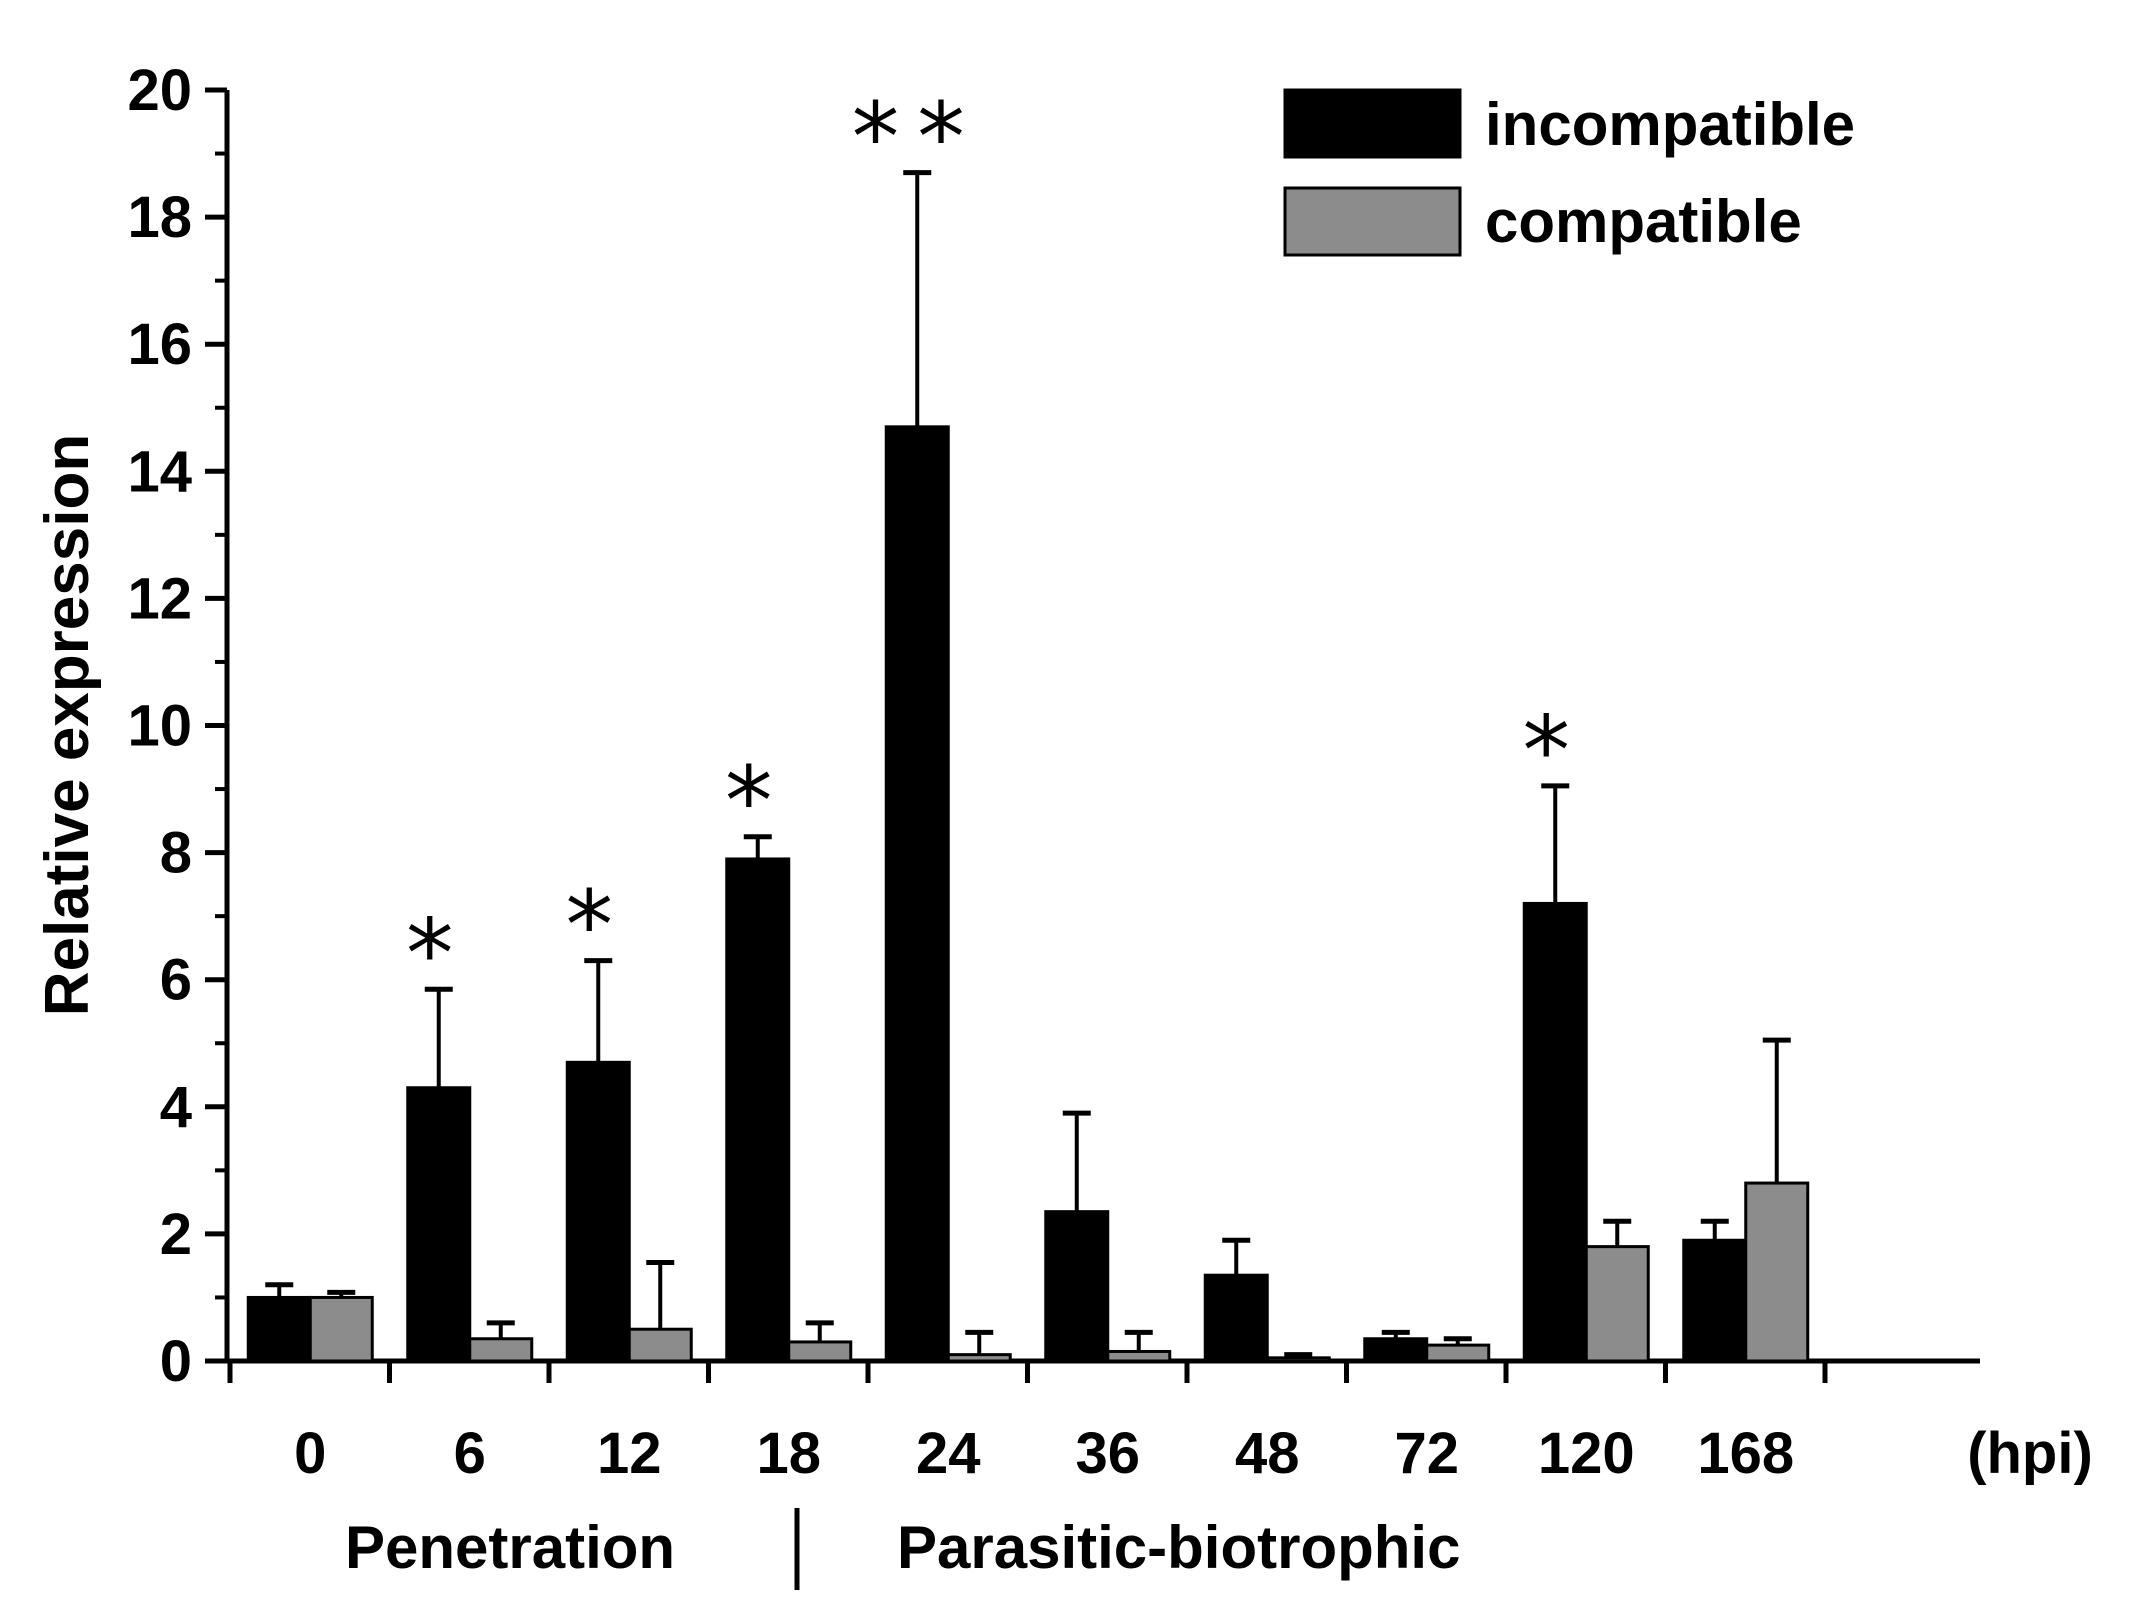 This screenshot has height=1609, width=2130. What do you see at coordinates (629, 1453) in the screenshot?
I see `x-tick-label: 12` at bounding box center [629, 1453].